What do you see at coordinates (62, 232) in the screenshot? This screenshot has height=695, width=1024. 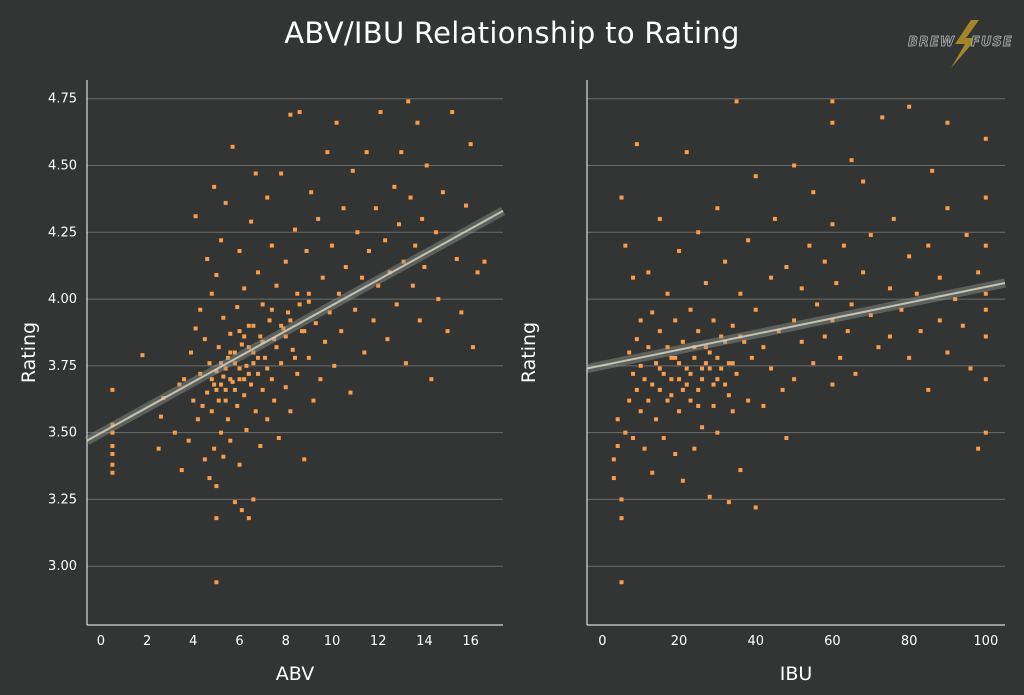 I see `abv-y-tick-label: 4.25` at bounding box center [62, 232].